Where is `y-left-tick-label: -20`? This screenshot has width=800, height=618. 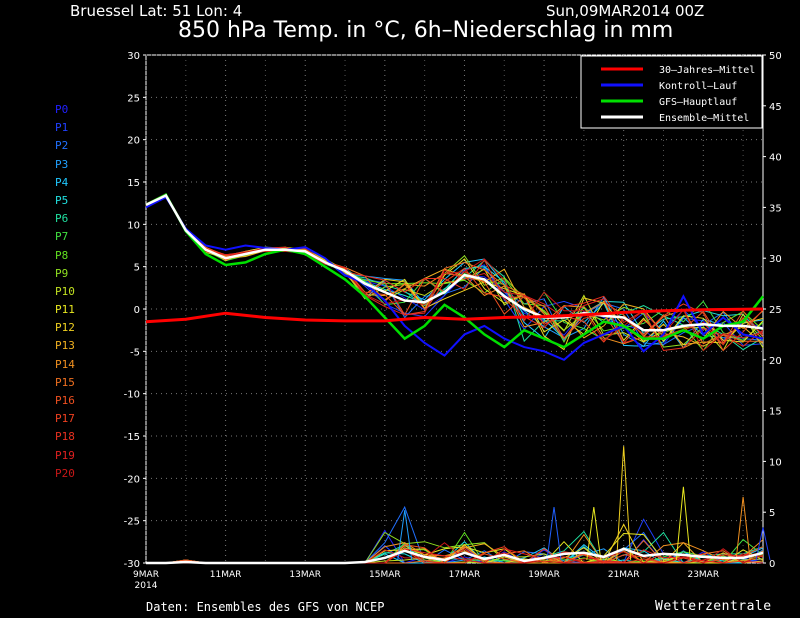 y-left-tick-label: -20 is located at coordinates (132, 479).